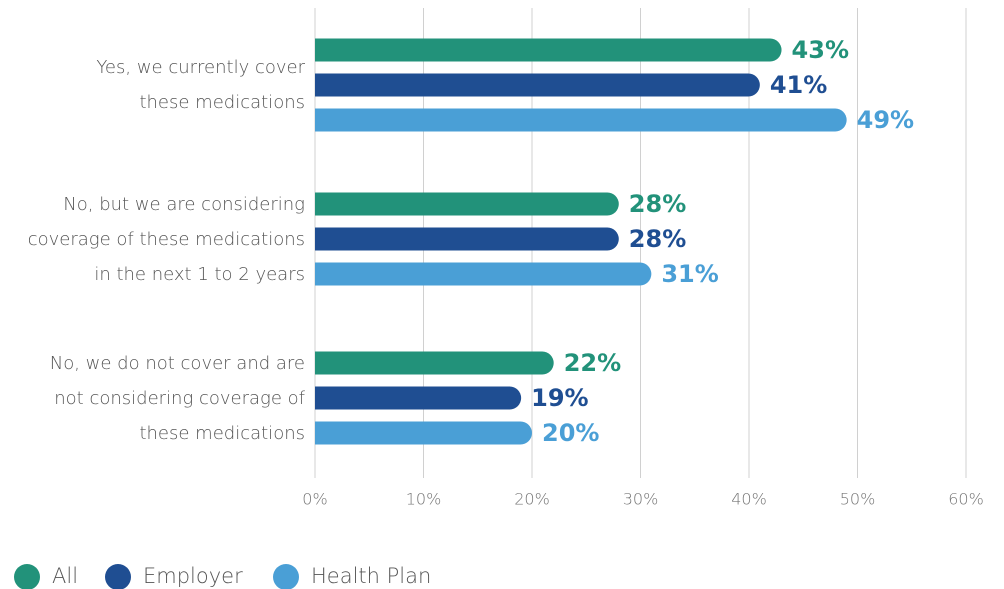 This screenshot has width=1004, height=589. Describe the element at coordinates (65, 576) in the screenshot. I see `legend-label: All` at that location.